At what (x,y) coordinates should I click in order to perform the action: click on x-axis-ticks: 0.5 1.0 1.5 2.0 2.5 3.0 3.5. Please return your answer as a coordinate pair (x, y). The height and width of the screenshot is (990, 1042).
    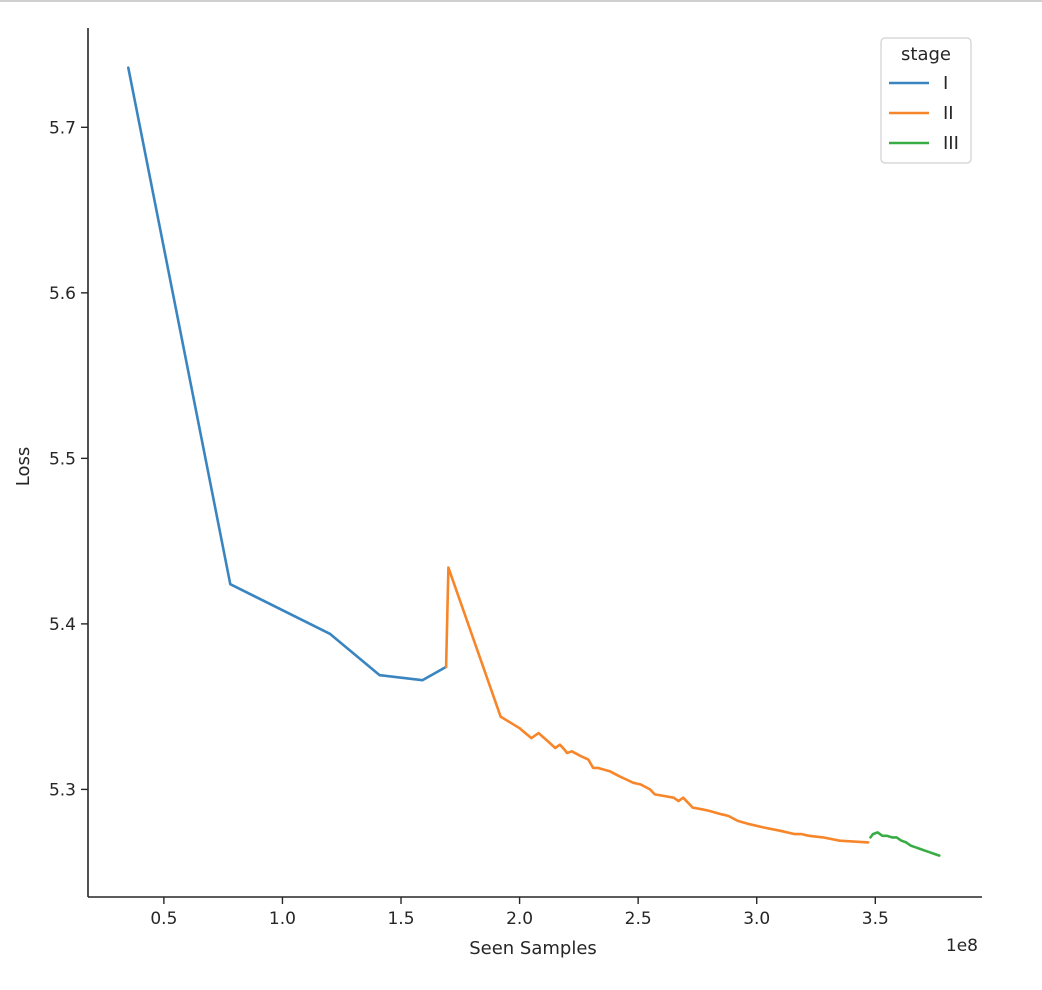
    Looking at the image, I should click on (519, 913).